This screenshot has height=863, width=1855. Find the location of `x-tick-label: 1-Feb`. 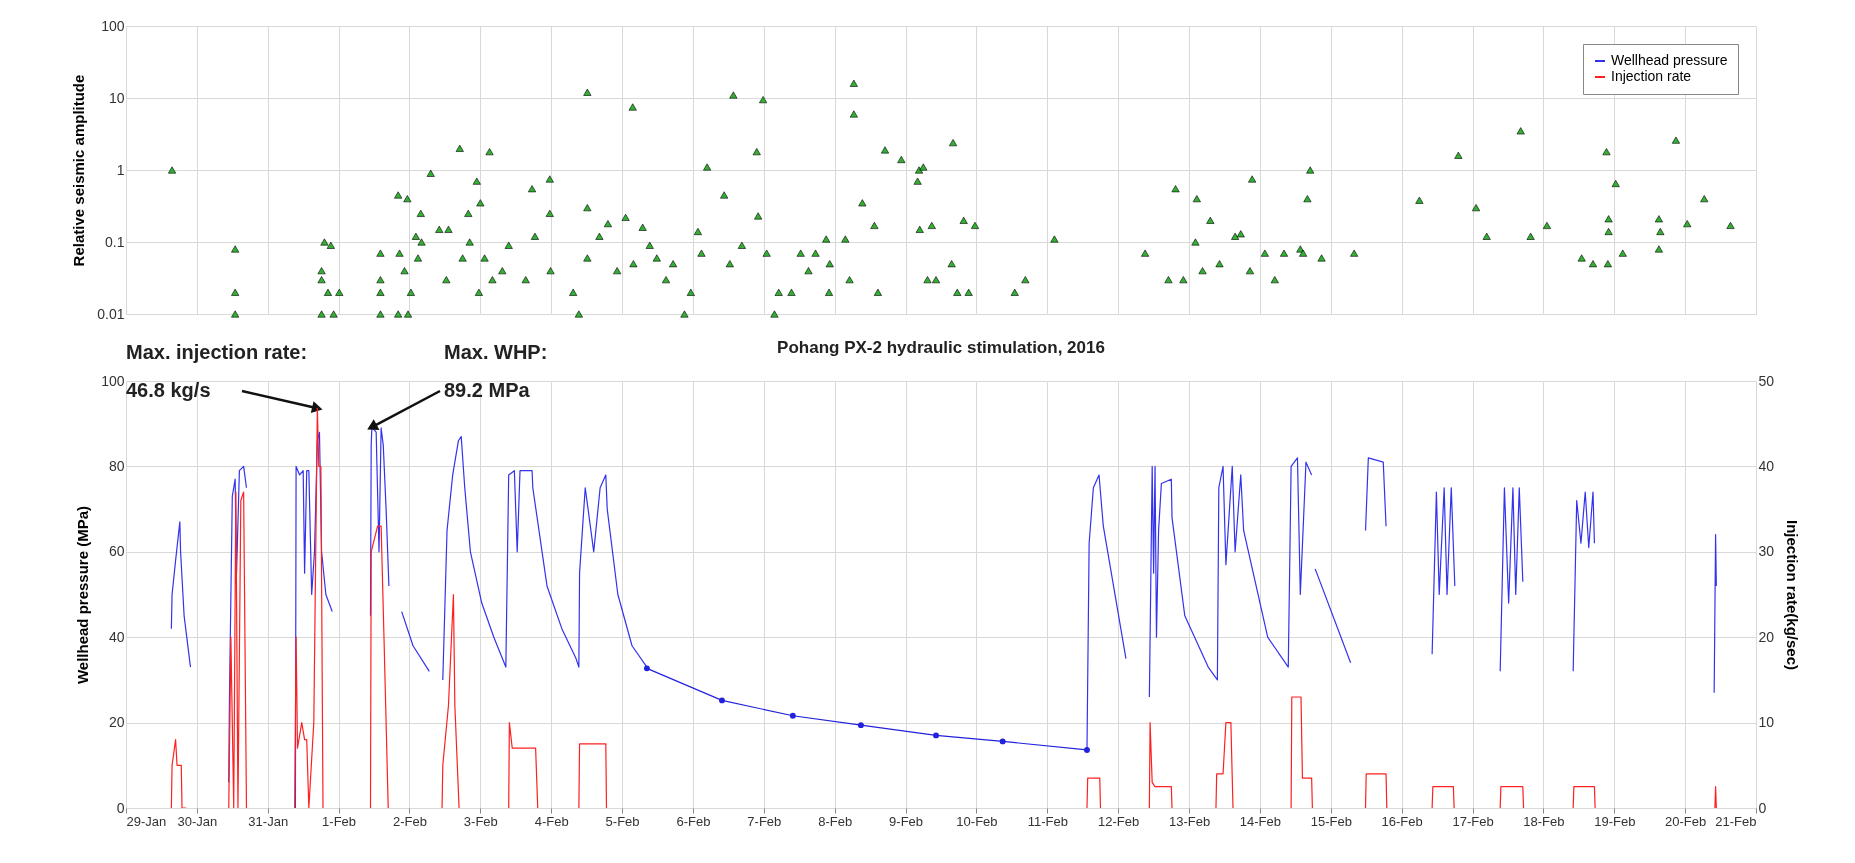

x-tick-label: 1-Feb is located at coordinates (339, 821).